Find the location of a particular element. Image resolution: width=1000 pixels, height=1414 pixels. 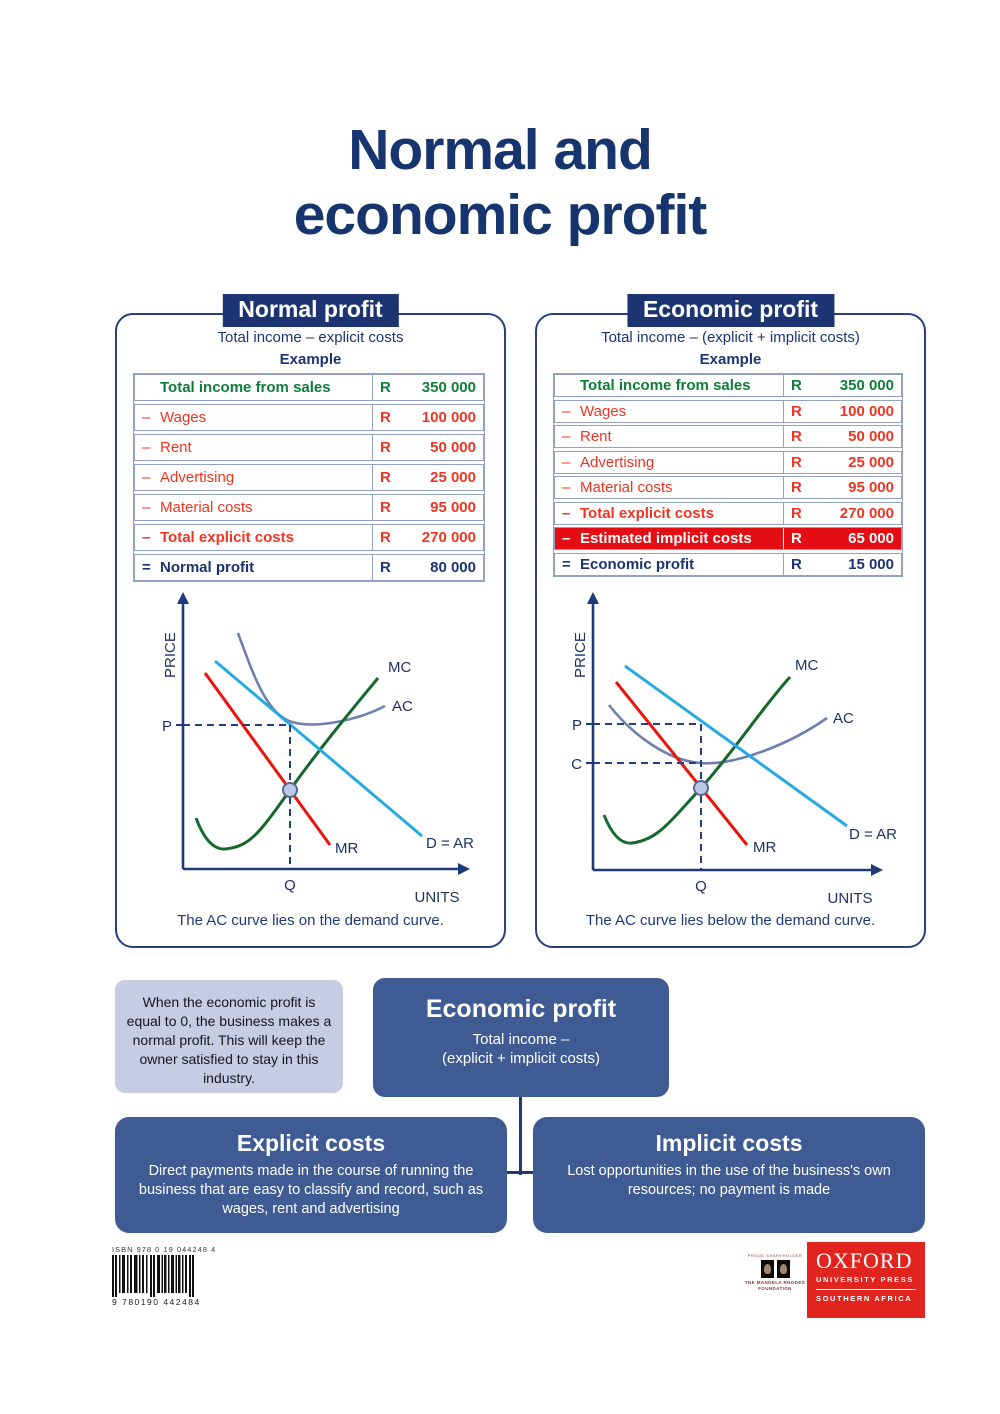

row-amount-cell: R 50 000 is located at coordinates (427, 447).